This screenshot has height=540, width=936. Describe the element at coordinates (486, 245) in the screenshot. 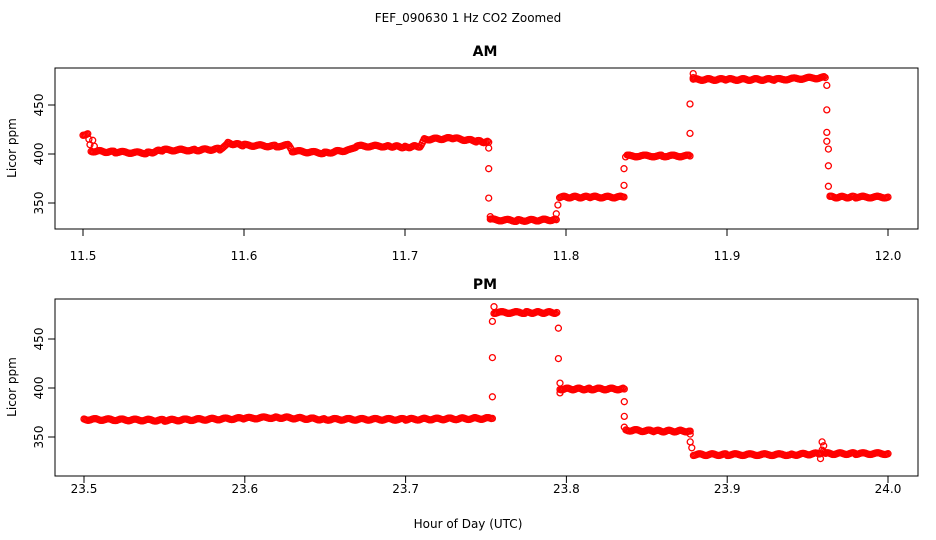

I see `am-x-axis: 11.5 11.6 11.7 11.8 11.9 12.0` at that location.